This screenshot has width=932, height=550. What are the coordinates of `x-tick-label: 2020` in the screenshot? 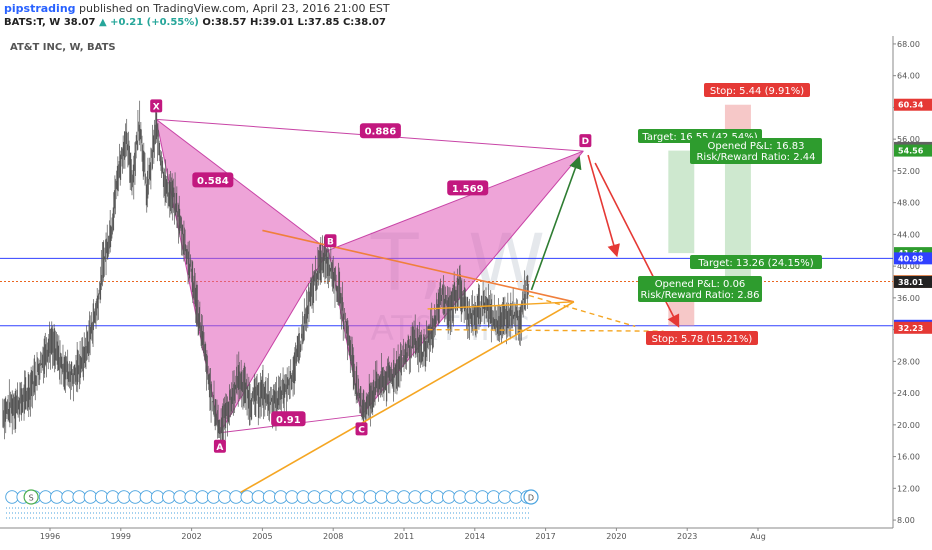 It's located at (616, 536).